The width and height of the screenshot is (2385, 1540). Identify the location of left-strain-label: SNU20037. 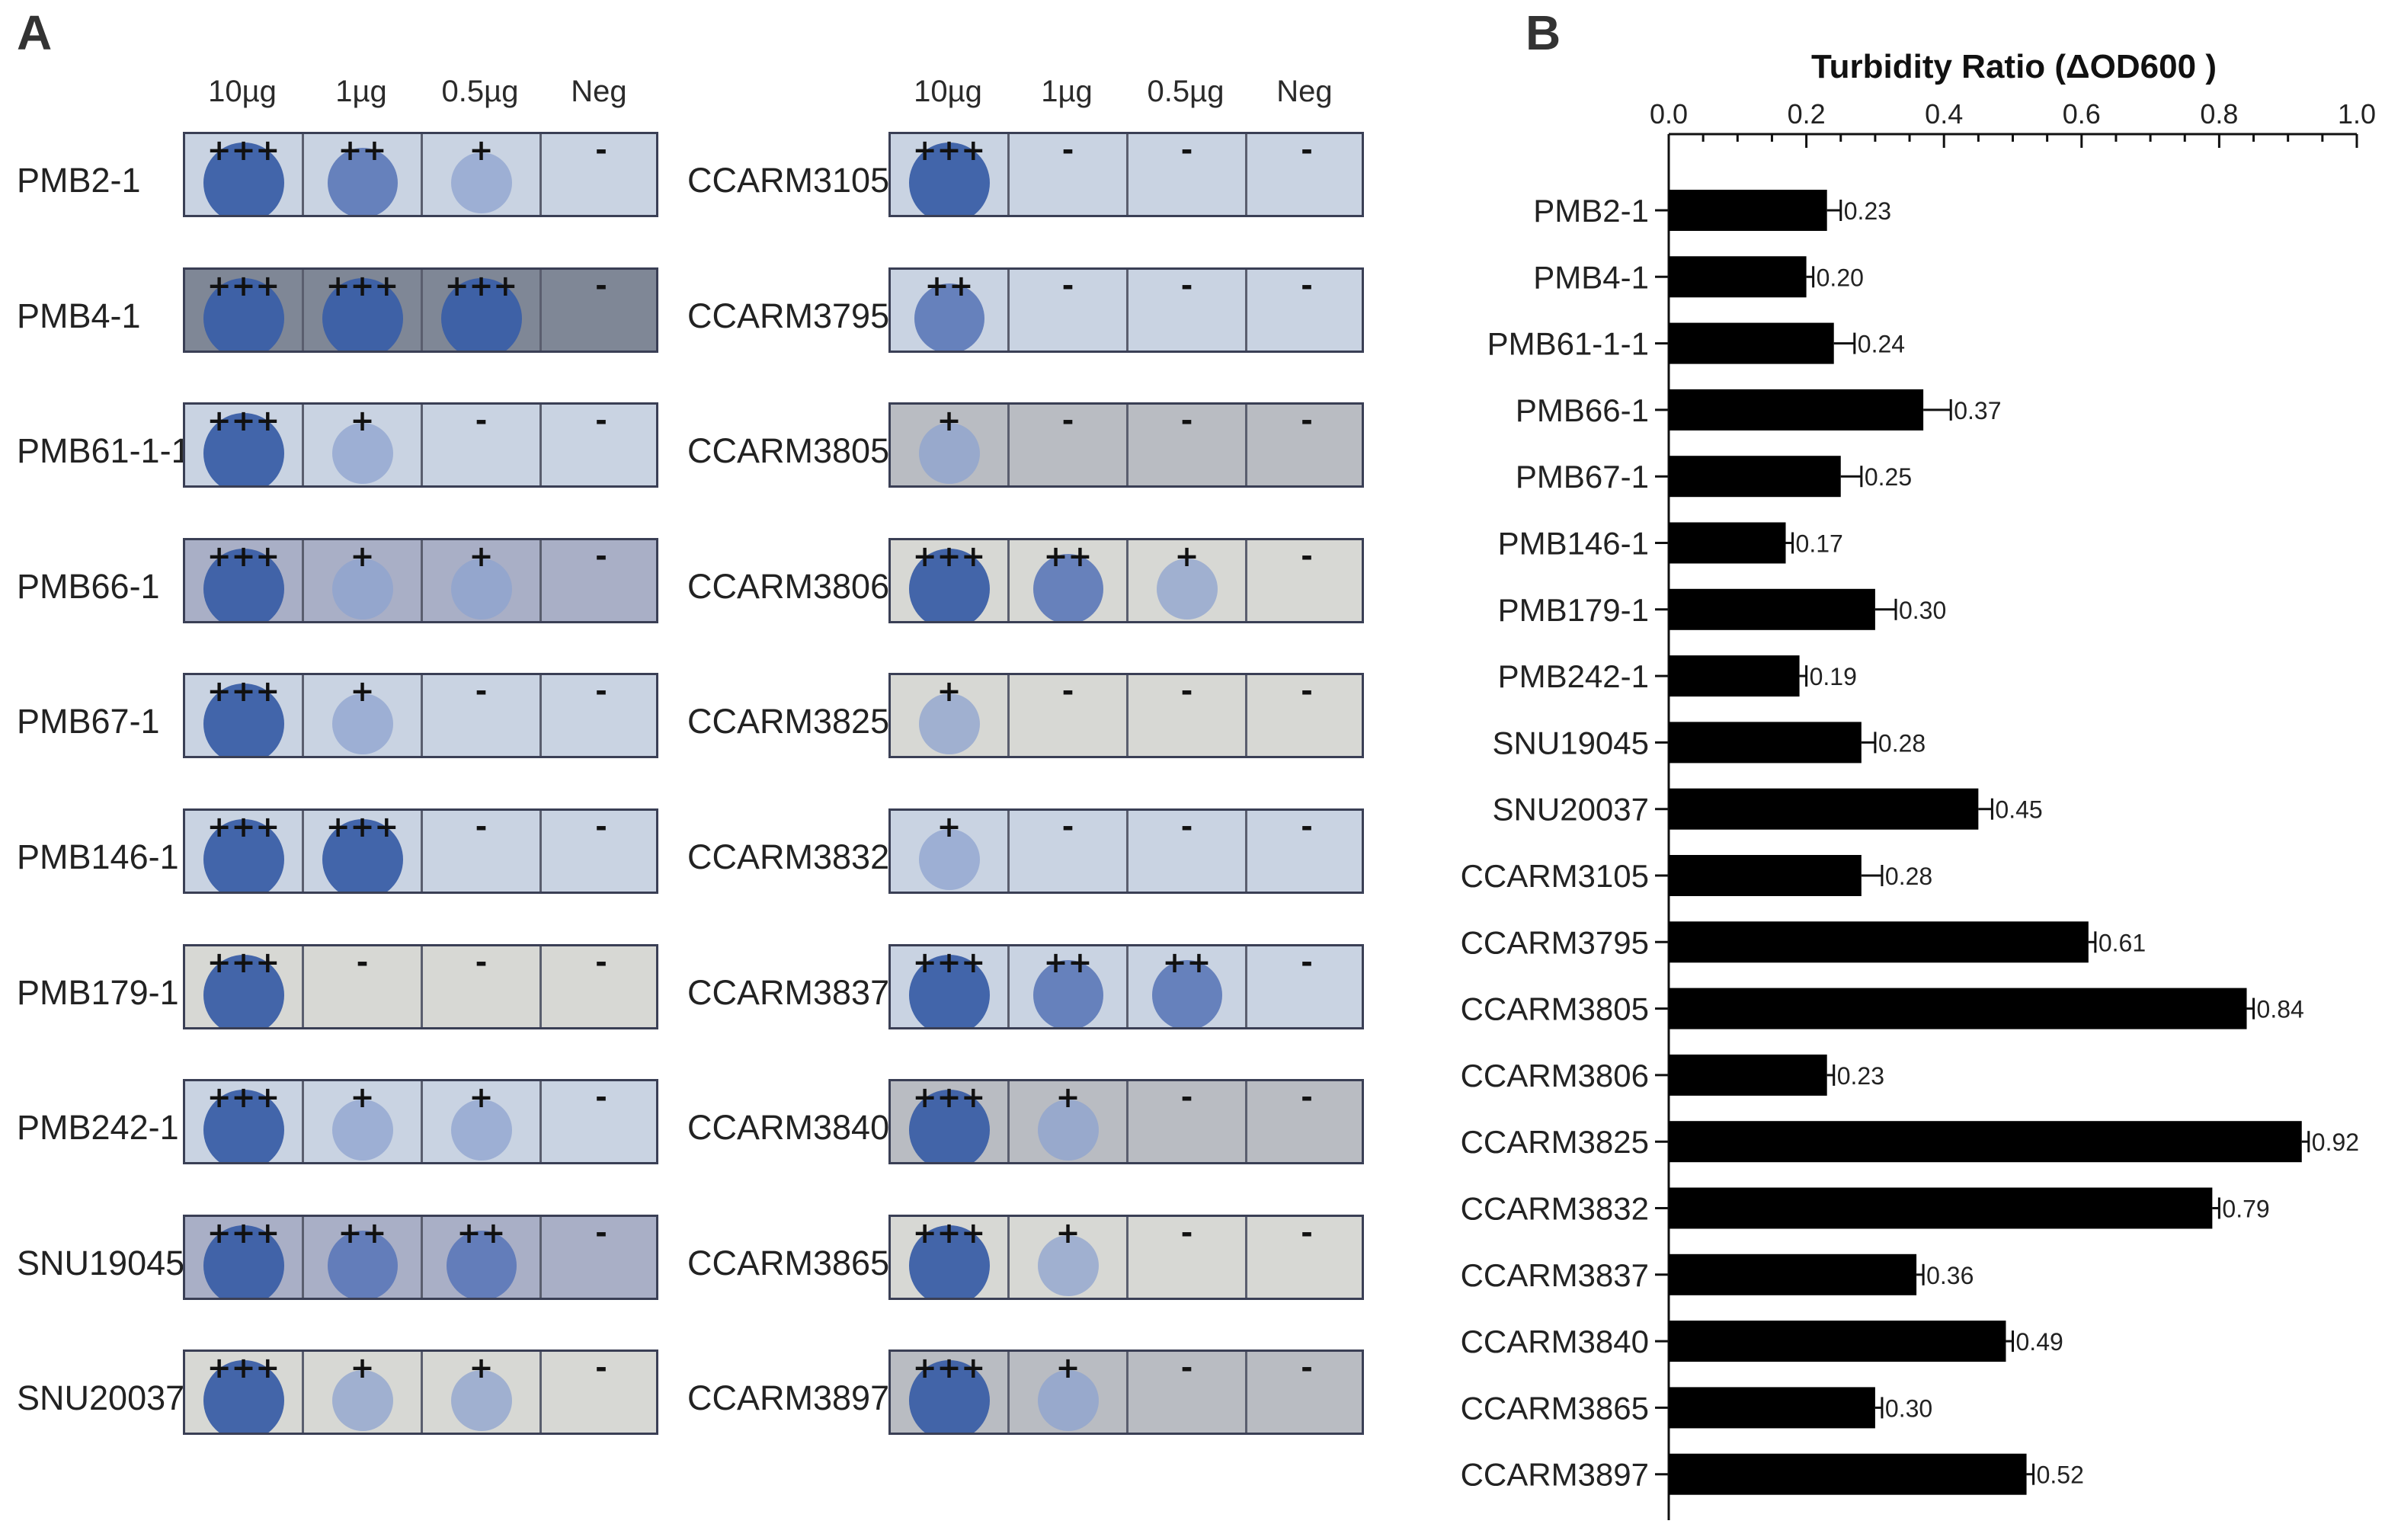
(101, 1398).